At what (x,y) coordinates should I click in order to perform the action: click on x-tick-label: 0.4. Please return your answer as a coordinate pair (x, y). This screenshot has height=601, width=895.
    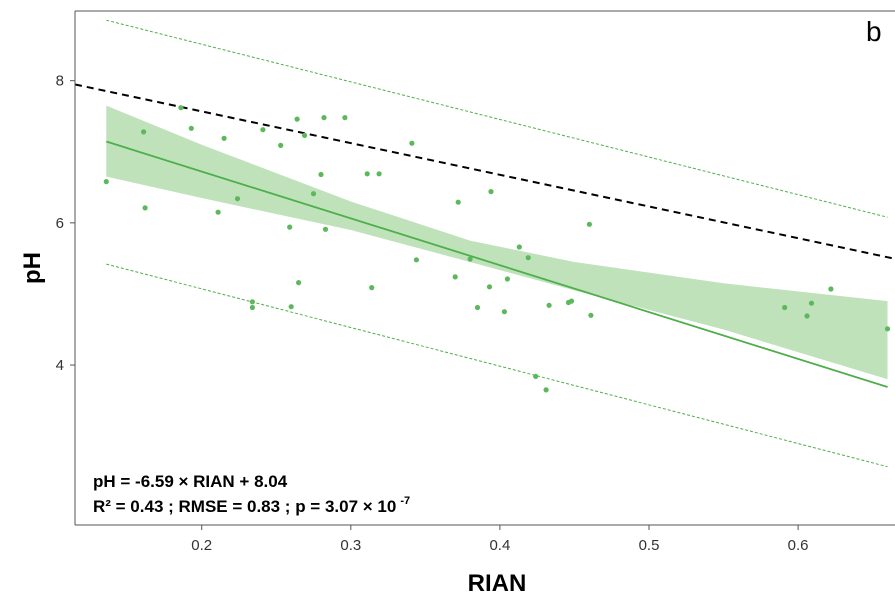
    Looking at the image, I should click on (499, 545).